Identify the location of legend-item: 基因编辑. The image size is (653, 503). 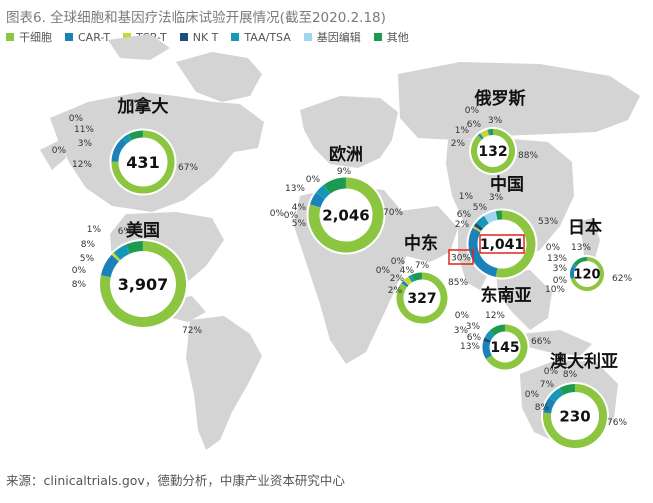
(332, 37).